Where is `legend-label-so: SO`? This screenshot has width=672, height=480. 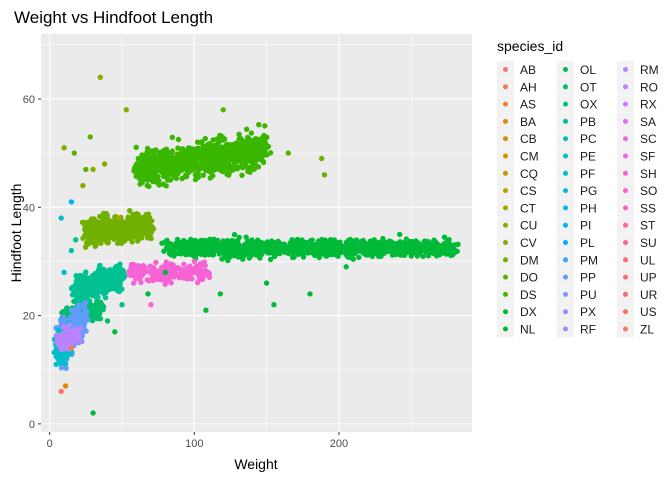 legend-label-so: SO is located at coordinates (648, 191).